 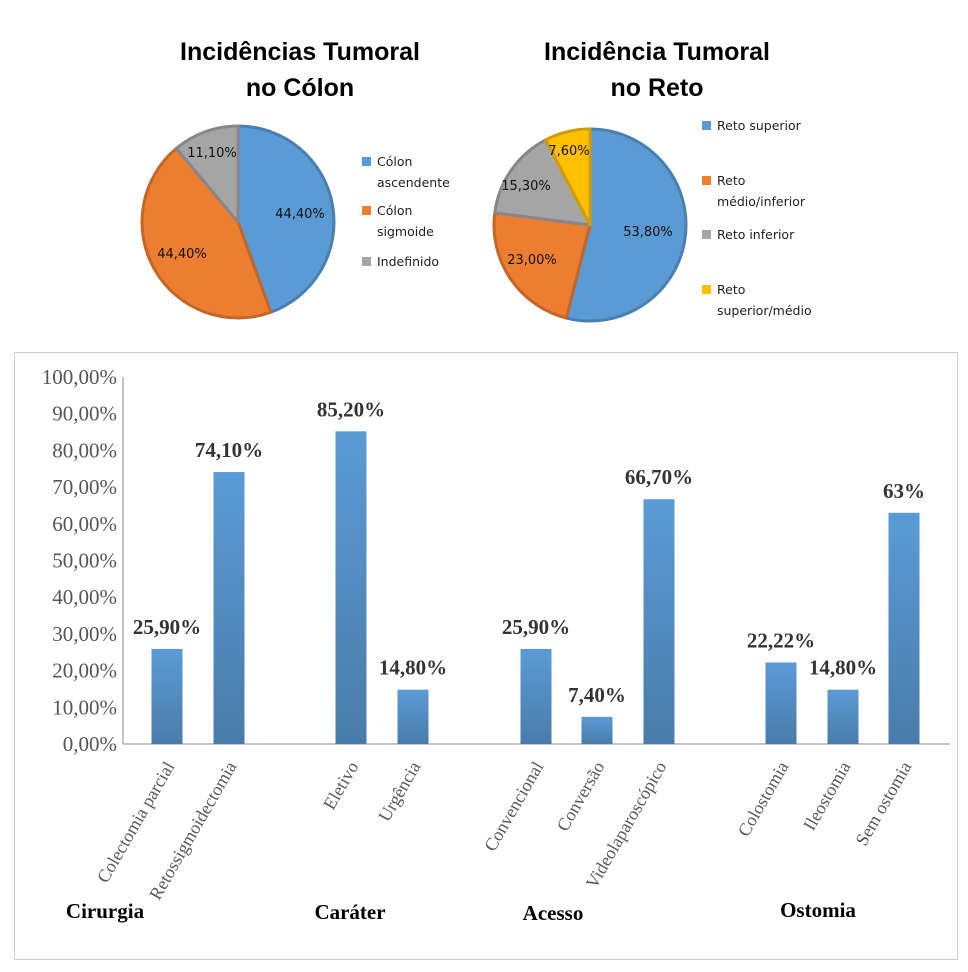 I want to click on pie-title-line: Incidência Tumoral, so click(x=657, y=52).